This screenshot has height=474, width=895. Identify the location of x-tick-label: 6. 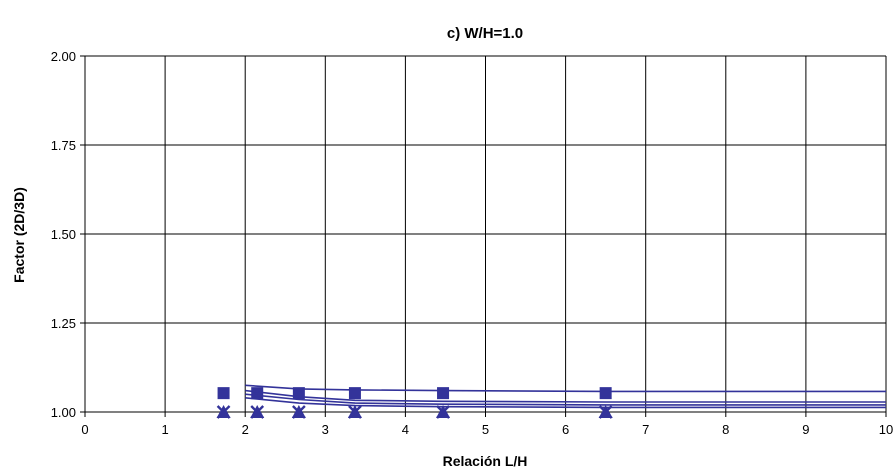
(565, 429).